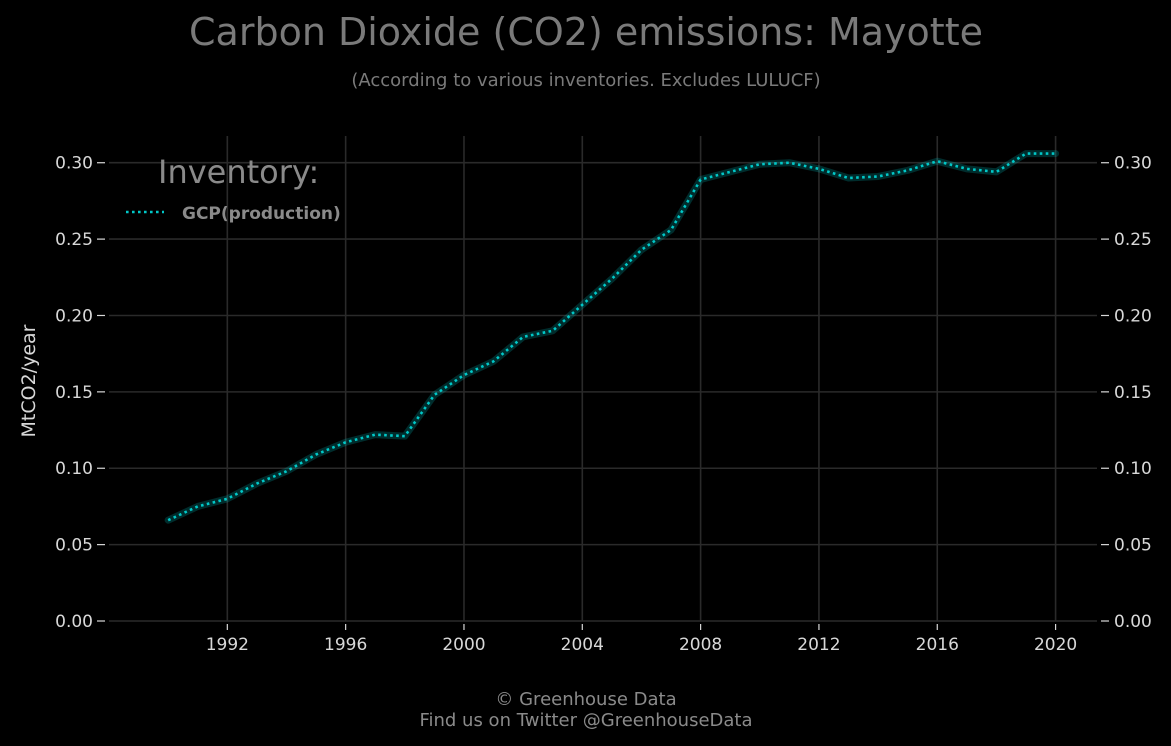 The height and width of the screenshot is (746, 1171). What do you see at coordinates (345, 645) in the screenshot?
I see `x-tick-label: 1996` at bounding box center [345, 645].